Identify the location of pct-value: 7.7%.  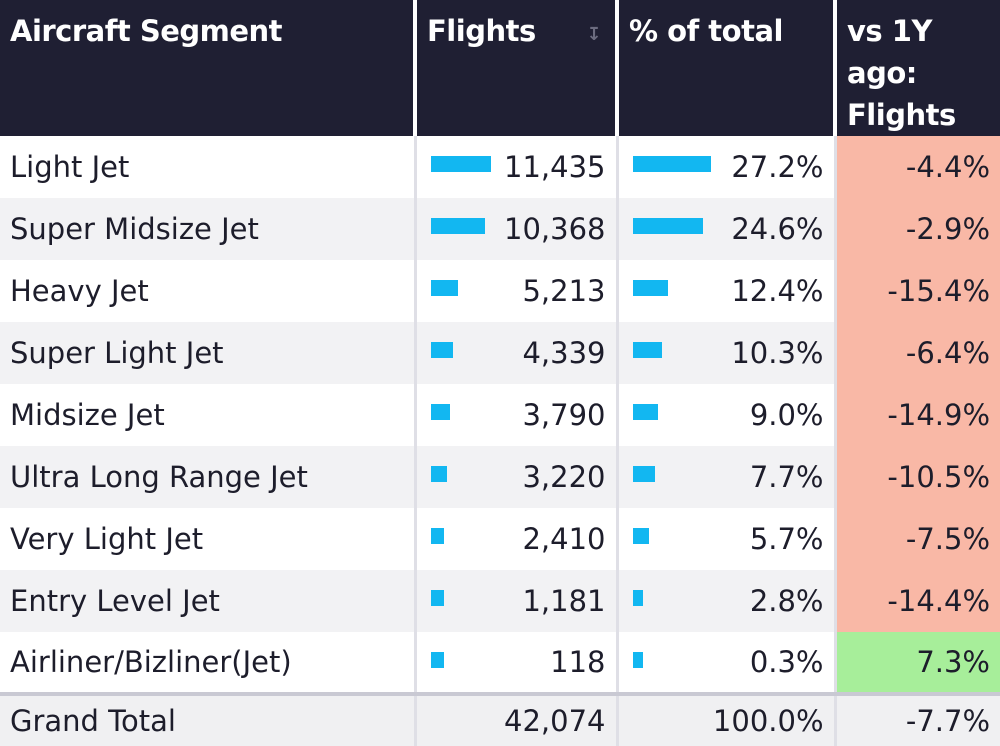
(786, 477).